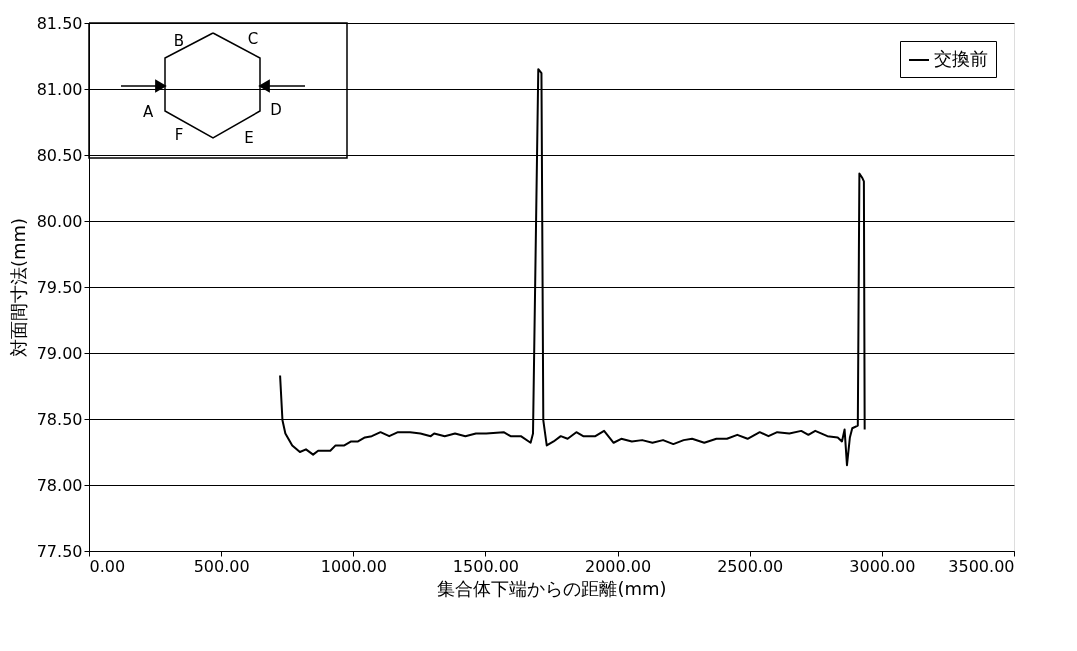 Image resolution: width=1077 pixels, height=651 pixels. What do you see at coordinates (59, 89) in the screenshot?
I see `y-tick-label: 81.00` at bounding box center [59, 89].